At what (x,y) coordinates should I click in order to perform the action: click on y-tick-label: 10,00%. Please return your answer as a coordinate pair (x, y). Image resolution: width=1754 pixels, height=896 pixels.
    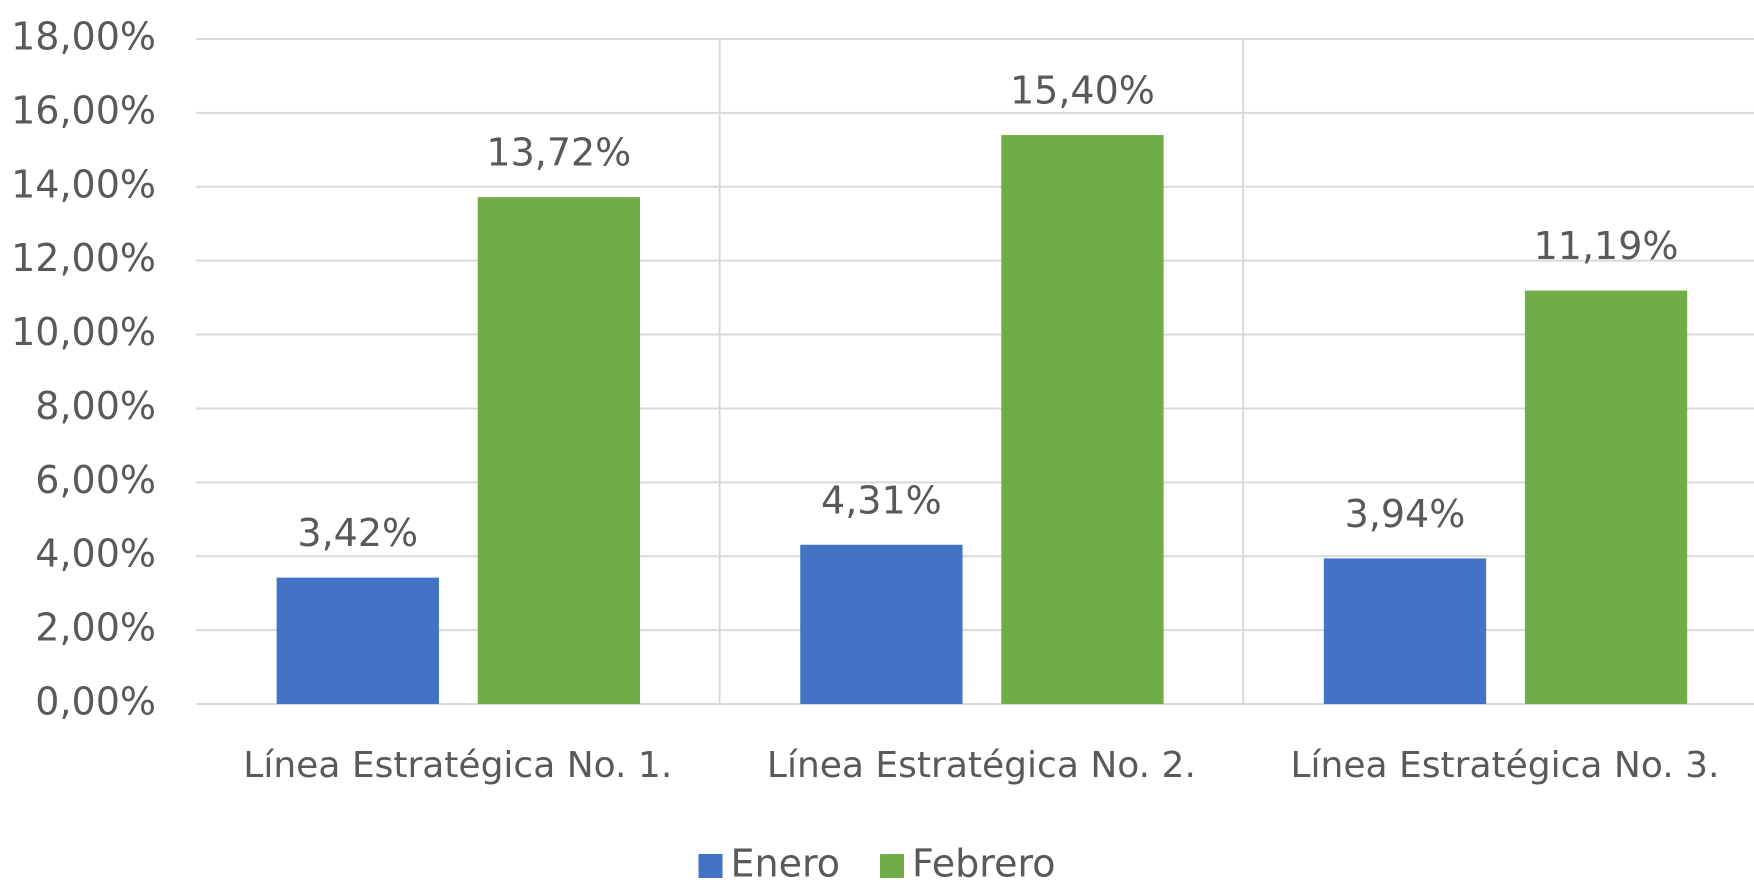
    Looking at the image, I should click on (83, 332).